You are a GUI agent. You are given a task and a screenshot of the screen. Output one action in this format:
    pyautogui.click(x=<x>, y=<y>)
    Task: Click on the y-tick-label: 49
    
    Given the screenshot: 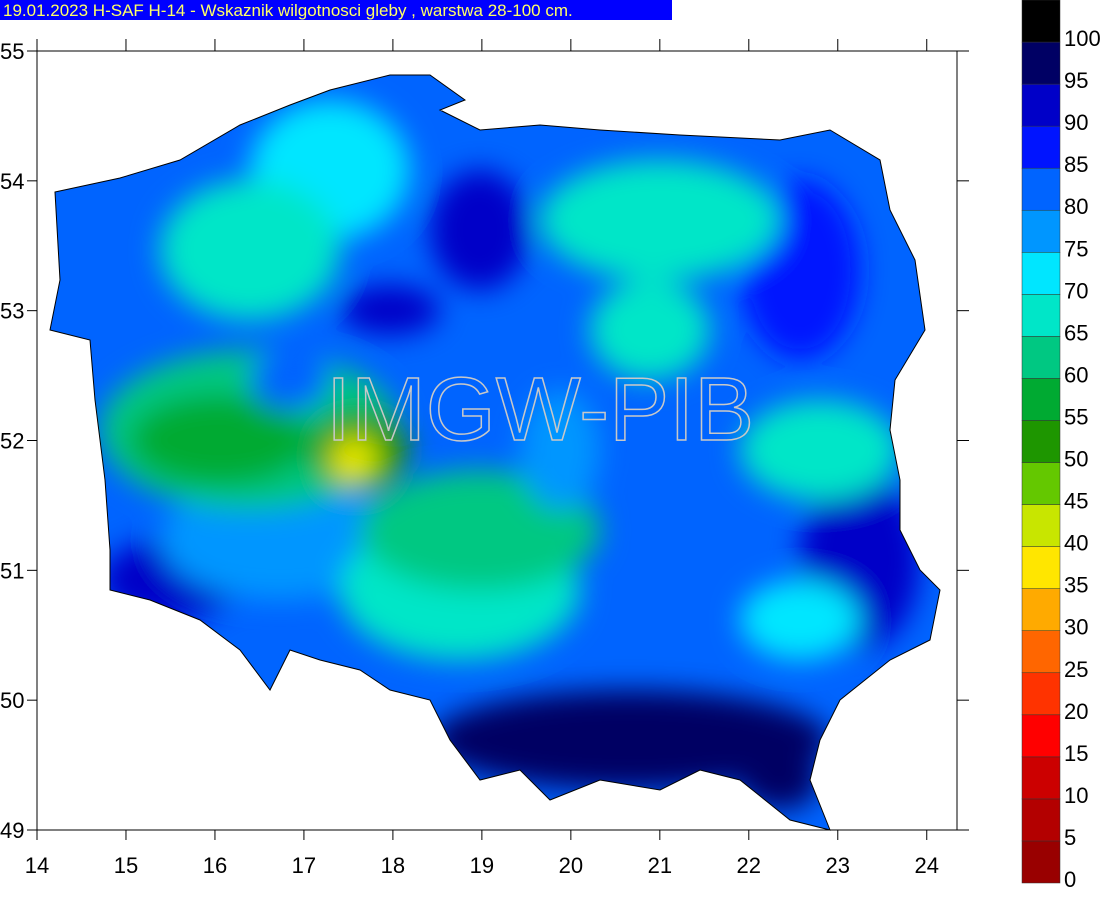 What is the action you would take?
    pyautogui.click(x=12, y=830)
    